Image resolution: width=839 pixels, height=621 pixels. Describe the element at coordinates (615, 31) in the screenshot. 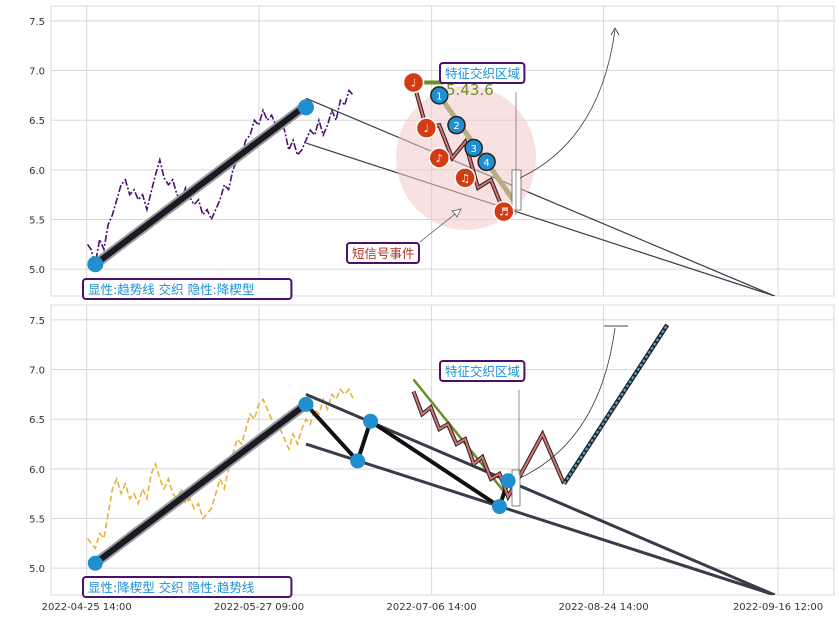

I see `arrow-head` at that location.